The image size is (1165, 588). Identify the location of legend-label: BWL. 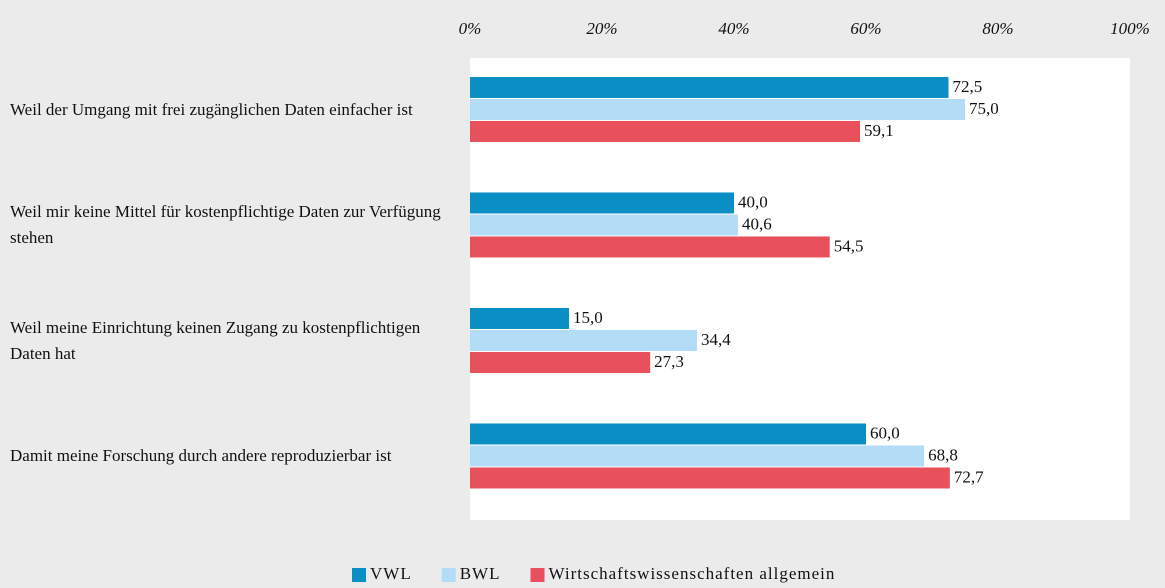
(480, 573).